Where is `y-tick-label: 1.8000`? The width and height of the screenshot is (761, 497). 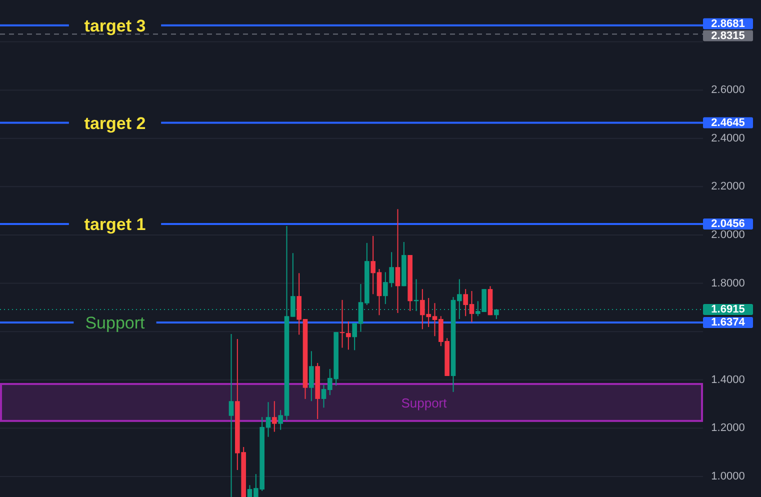
y-tick-label: 1.8000 is located at coordinates (728, 283).